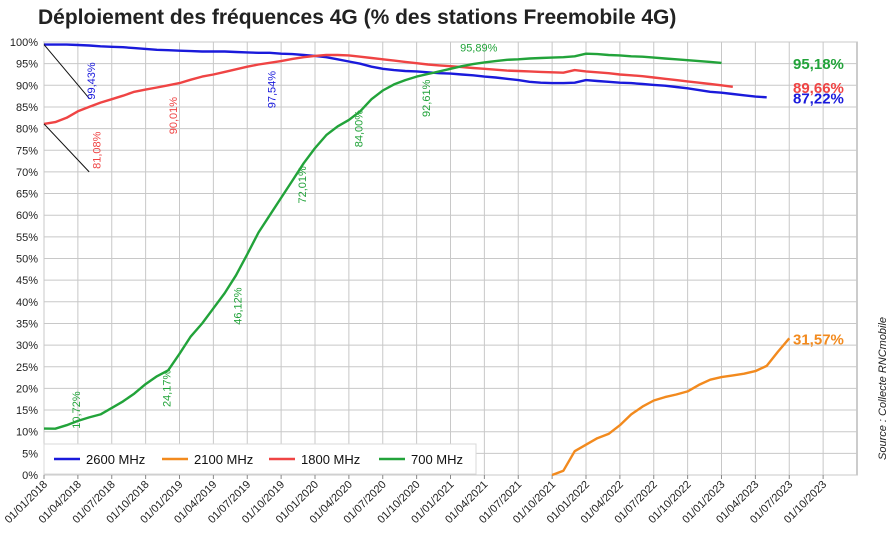 Image resolution: width=894 pixels, height=560 pixels. Describe the element at coordinates (818, 339) in the screenshot. I see `end-value-label: 31,57%` at that location.